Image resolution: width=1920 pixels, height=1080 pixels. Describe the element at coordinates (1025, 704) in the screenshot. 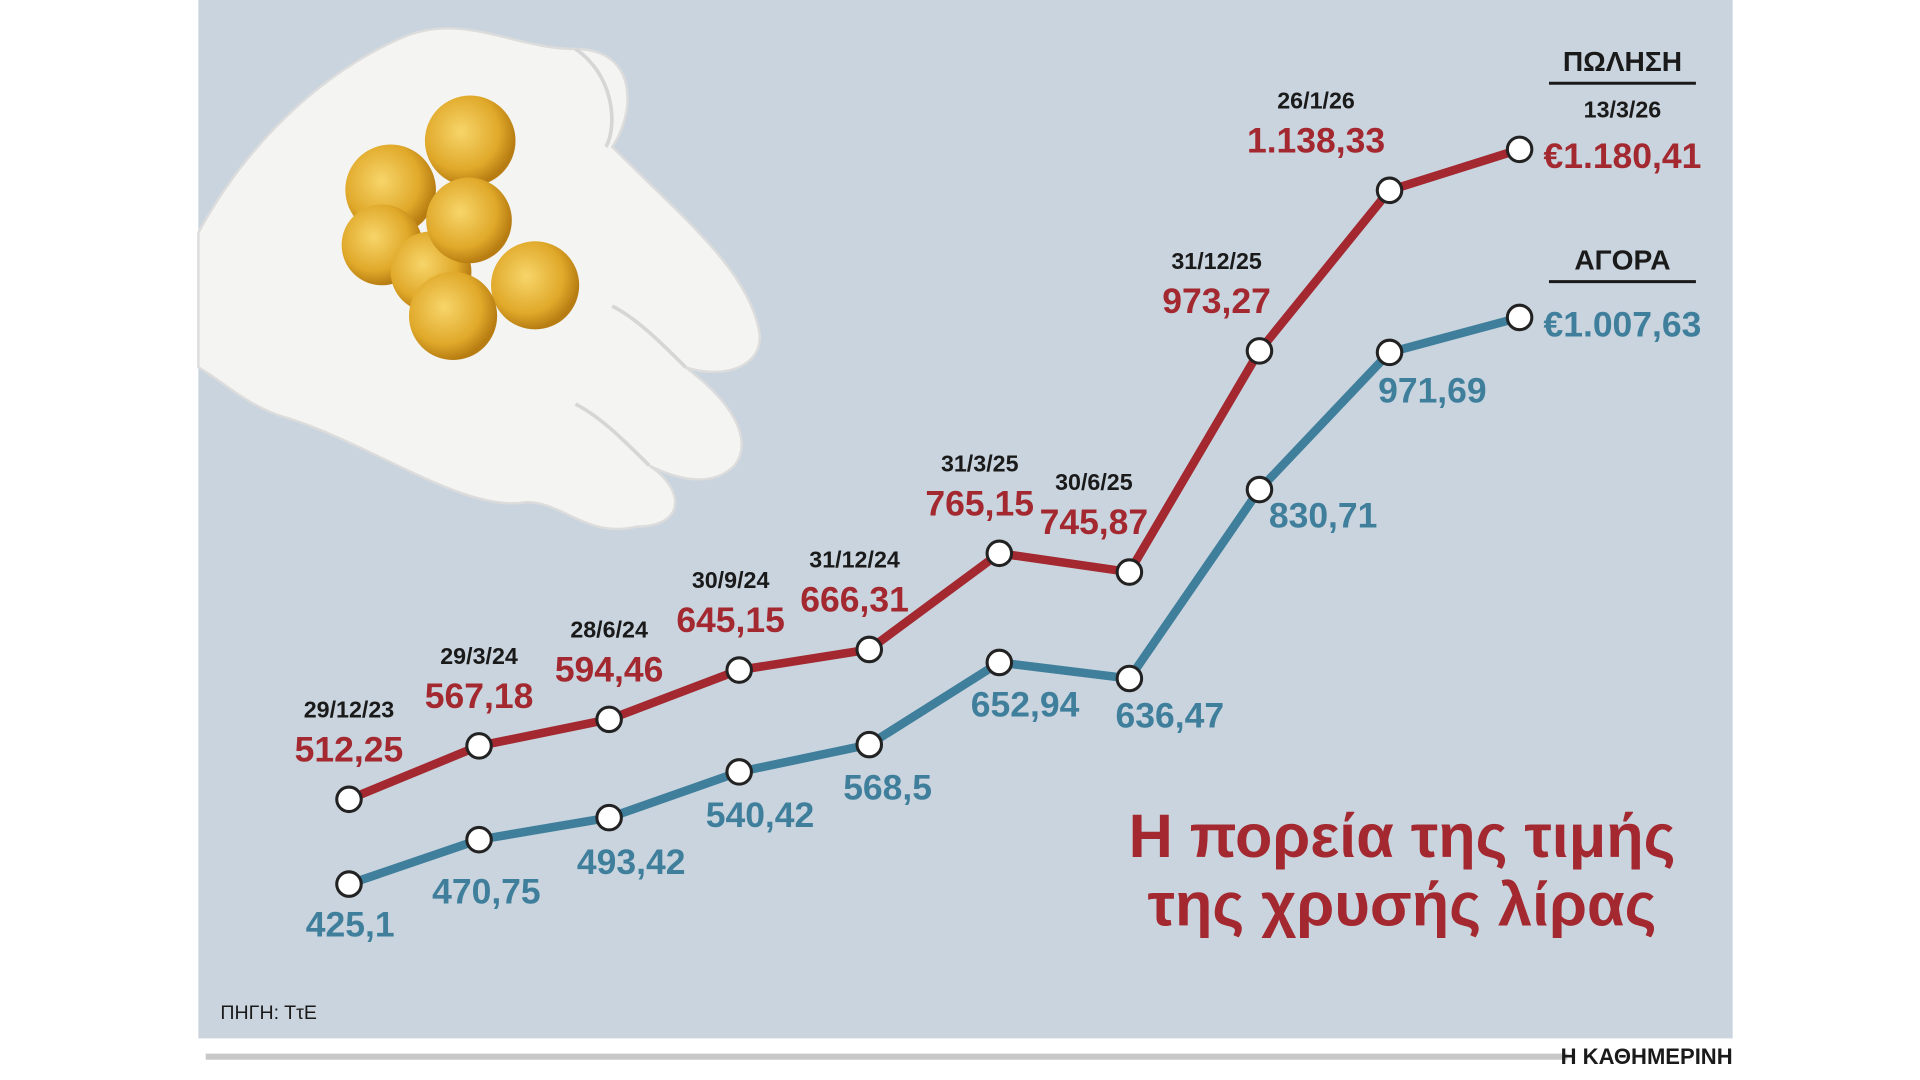

I see `value-label: 652,94` at that location.